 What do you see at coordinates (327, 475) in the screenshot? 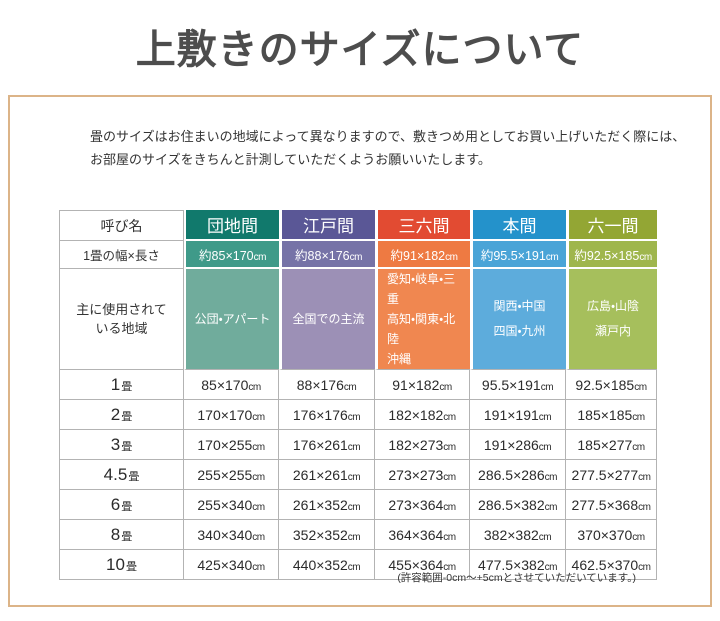
I see `value-cell-3-1: 261×261cm` at bounding box center [327, 475].